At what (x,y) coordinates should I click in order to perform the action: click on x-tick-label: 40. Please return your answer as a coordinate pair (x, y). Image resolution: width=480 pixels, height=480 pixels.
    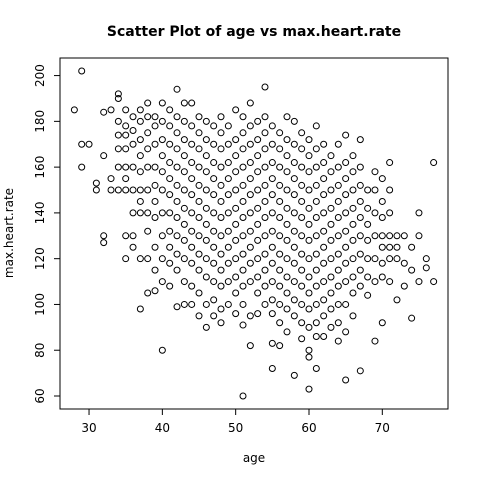
    Looking at the image, I should click on (162, 428).